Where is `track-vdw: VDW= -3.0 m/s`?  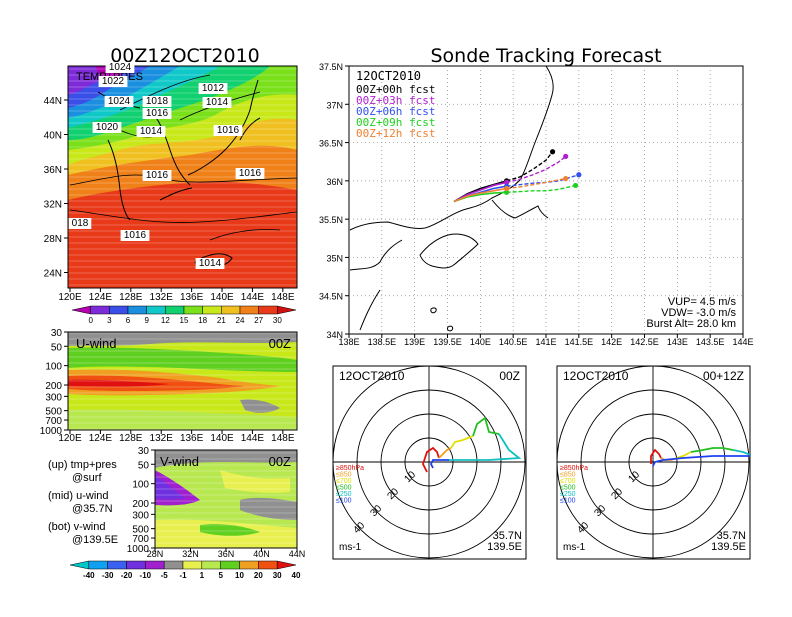
track-vdw: VDW= -3.0 m/s is located at coordinates (698, 313).